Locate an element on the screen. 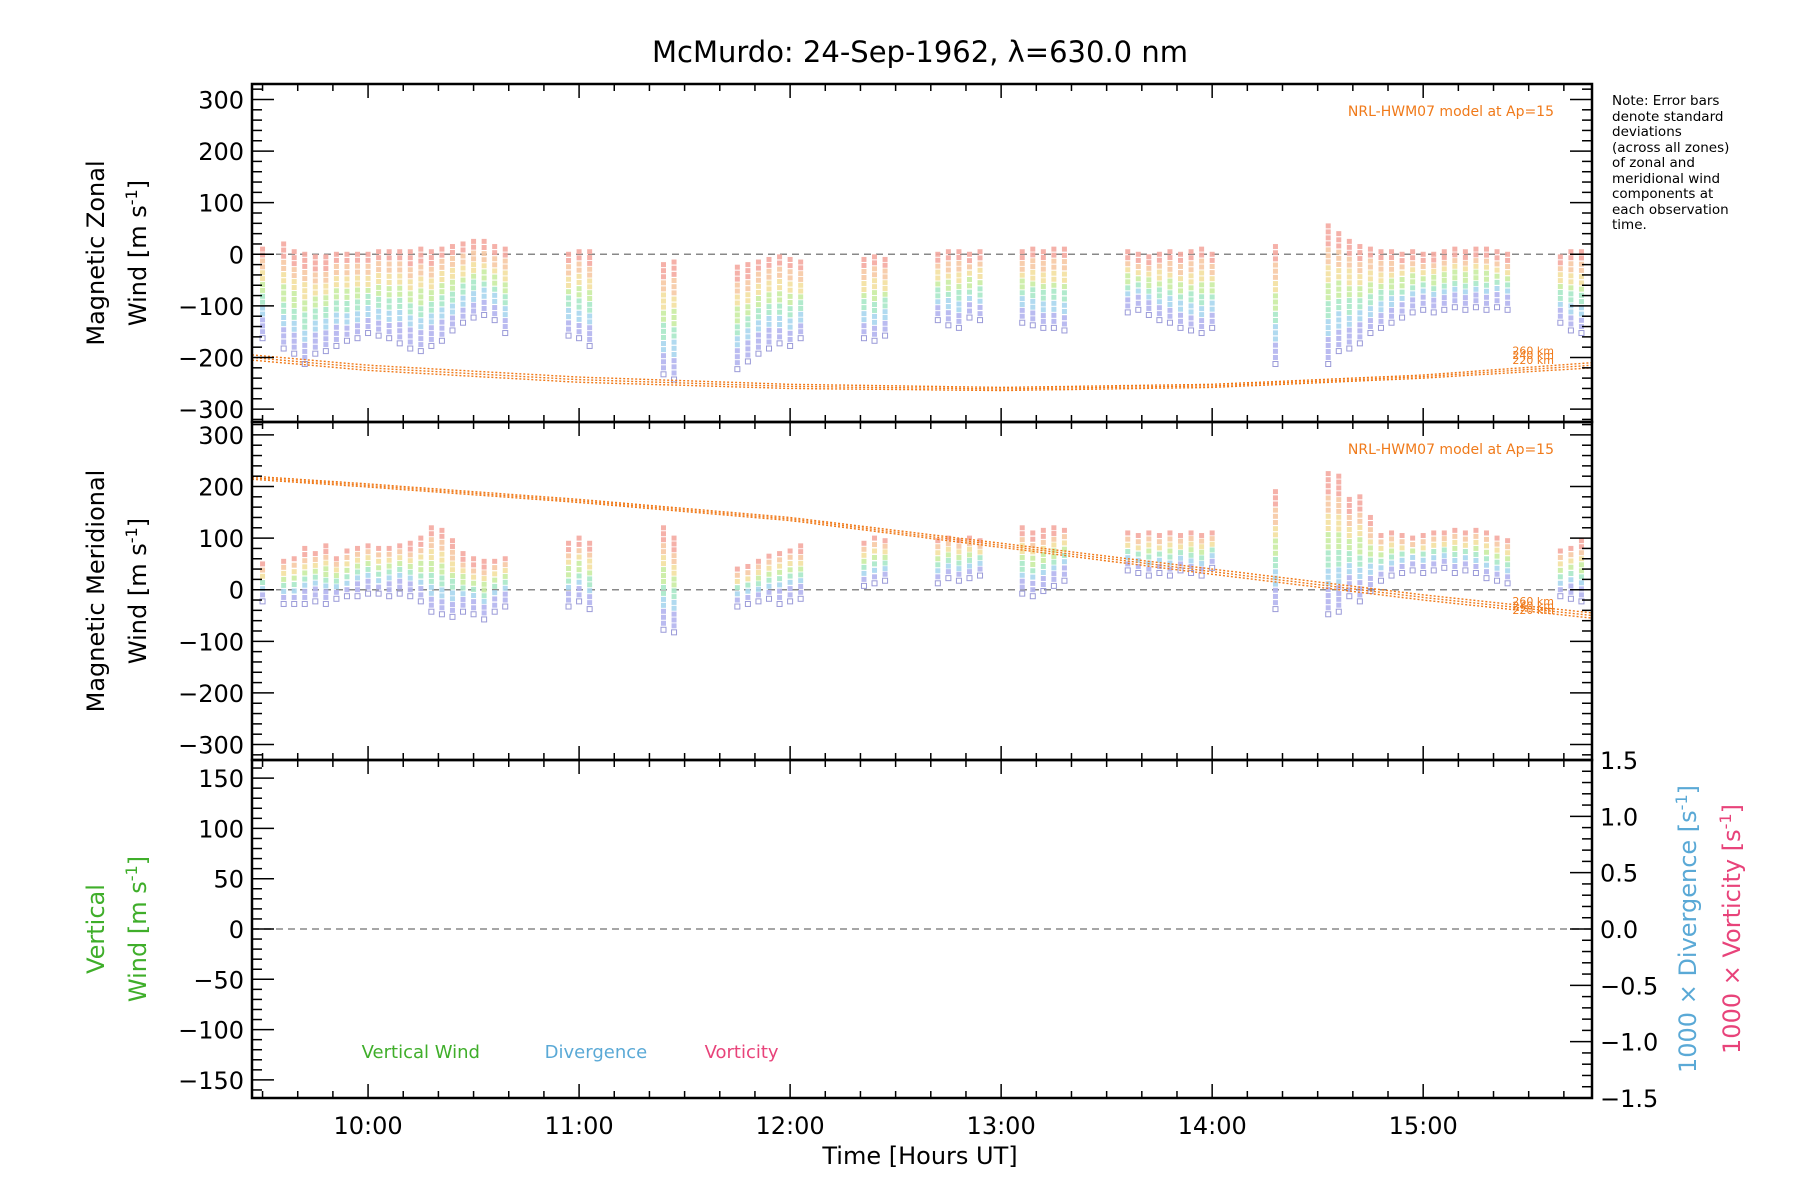 Image resolution: width=1800 pixels, height=1204 pixels. note-line: meridional wind is located at coordinates (1666, 178).